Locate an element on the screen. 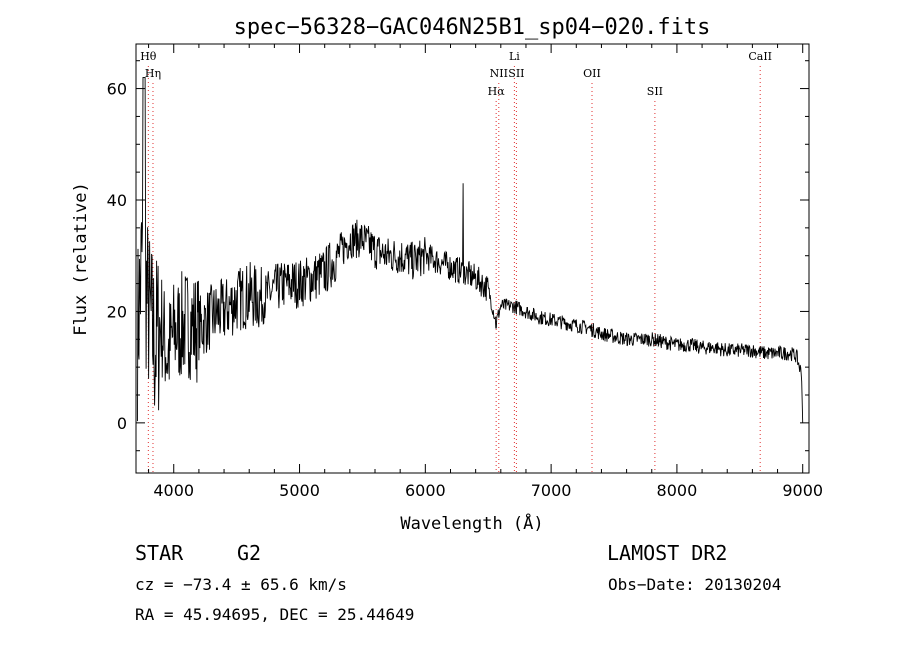 The width and height of the screenshot is (900, 650). x-tick-label: 6000 is located at coordinates (425, 490).